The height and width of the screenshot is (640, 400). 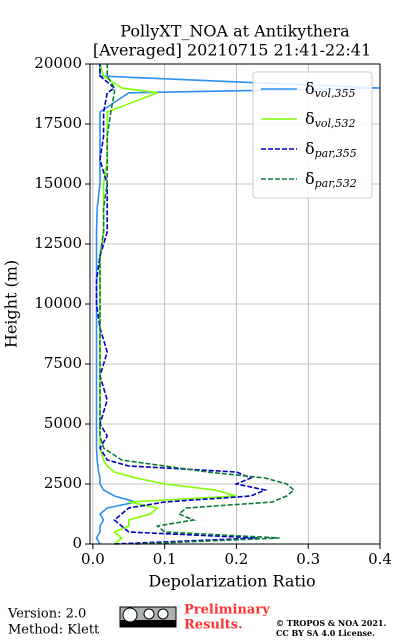 I want to click on legend-subscript: vol,532, so click(x=335, y=123).